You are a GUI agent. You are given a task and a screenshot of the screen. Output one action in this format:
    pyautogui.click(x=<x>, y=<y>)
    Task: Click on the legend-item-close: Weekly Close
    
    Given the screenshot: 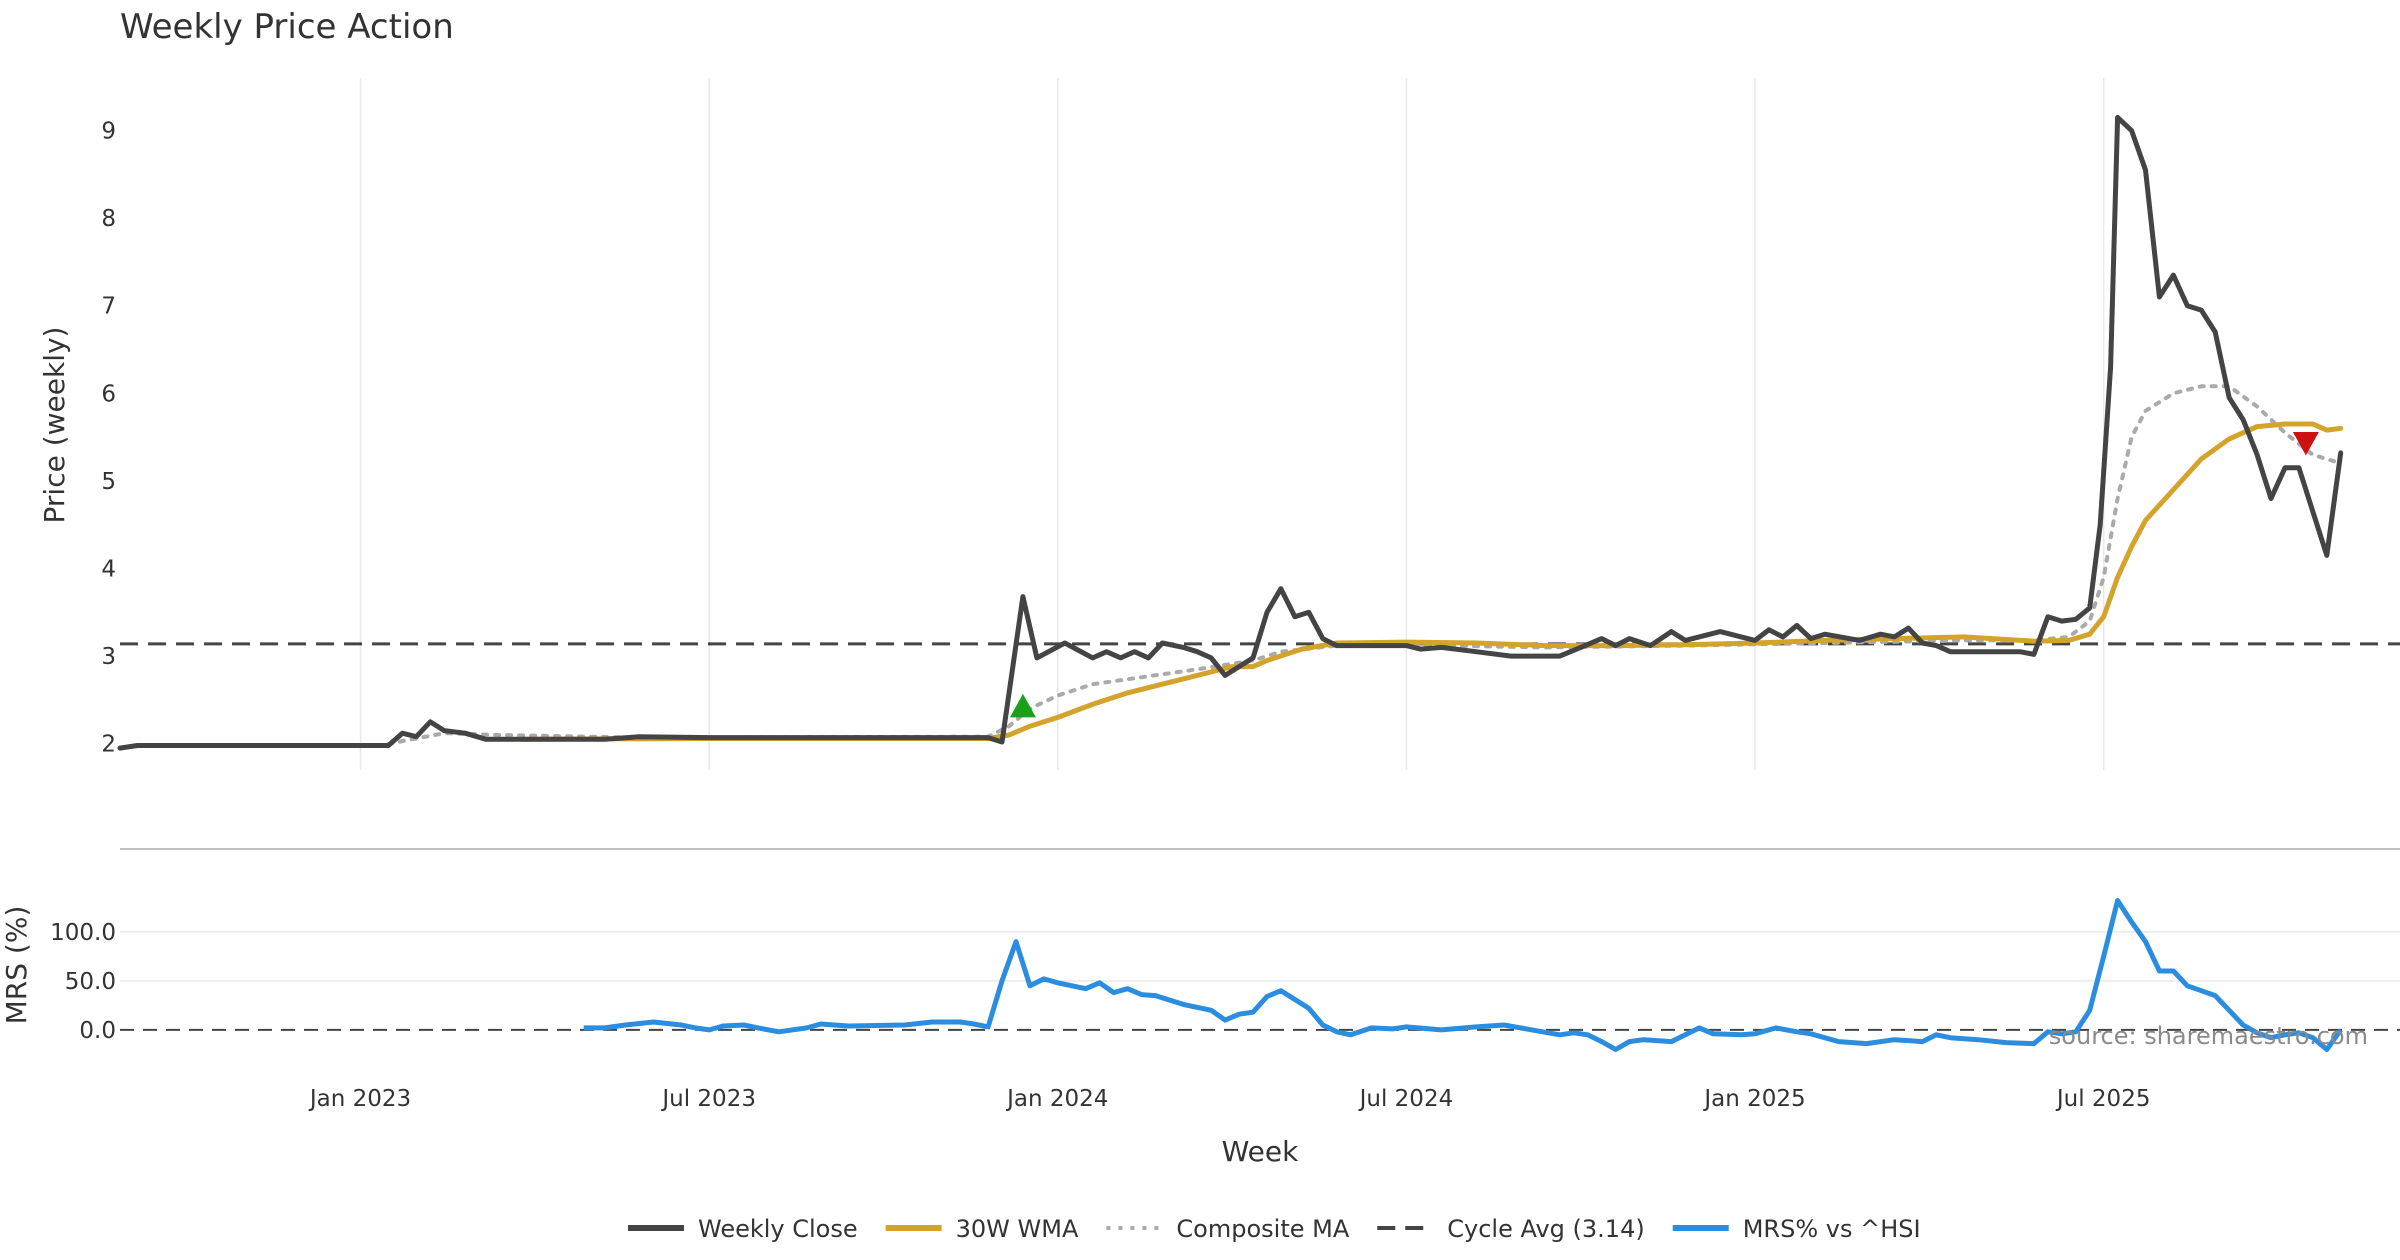 What is the action you would take?
    pyautogui.click(x=743, y=1229)
    